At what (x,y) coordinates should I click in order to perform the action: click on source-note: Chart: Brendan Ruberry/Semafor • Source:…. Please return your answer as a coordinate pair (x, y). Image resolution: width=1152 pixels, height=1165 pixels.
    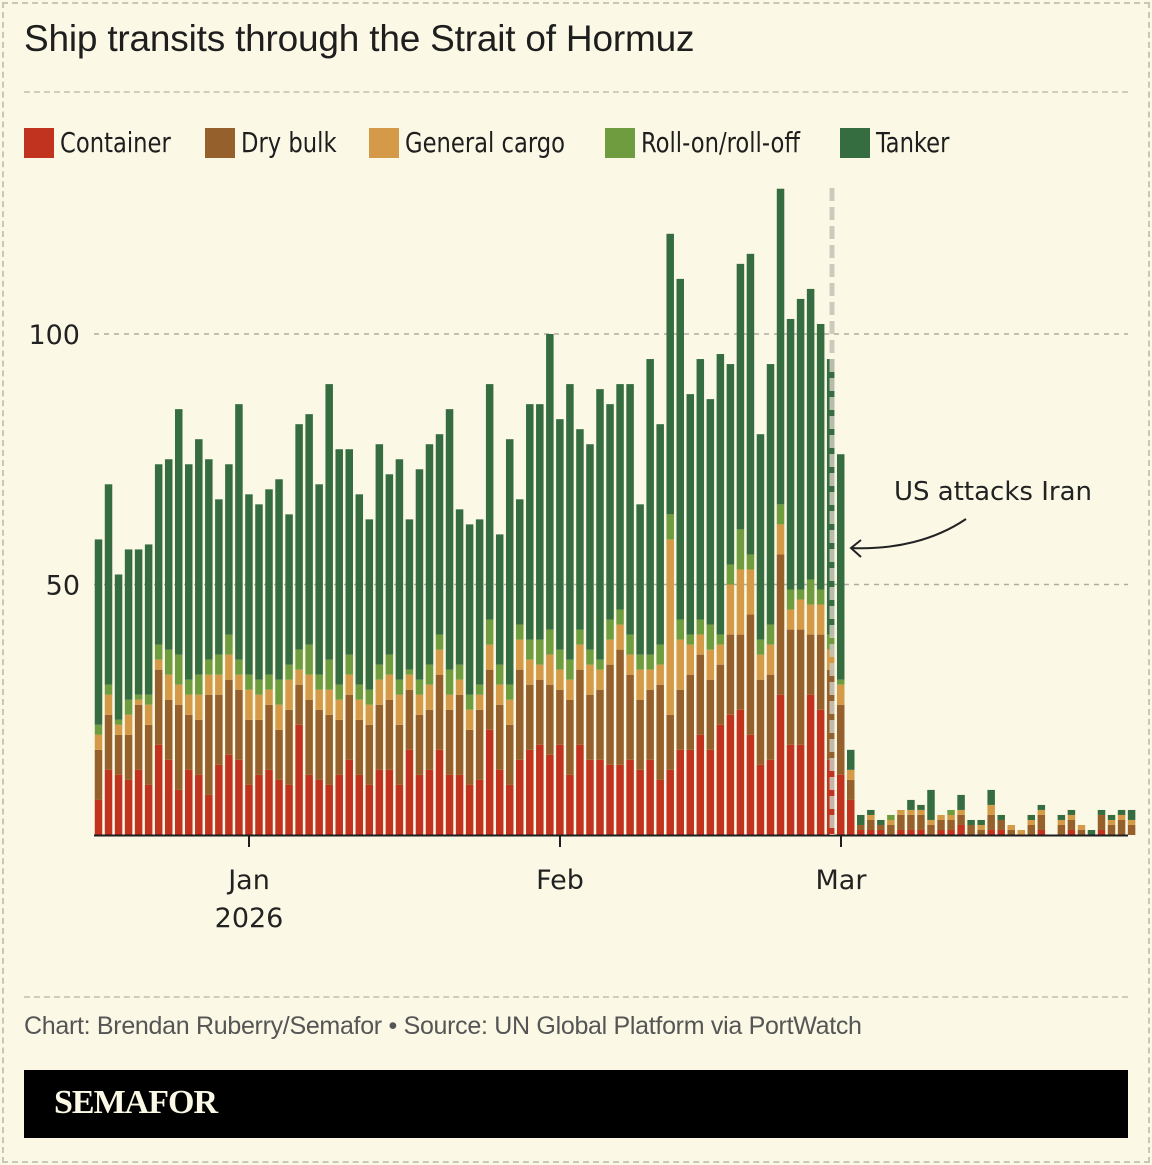
    Looking at the image, I should click on (443, 1026).